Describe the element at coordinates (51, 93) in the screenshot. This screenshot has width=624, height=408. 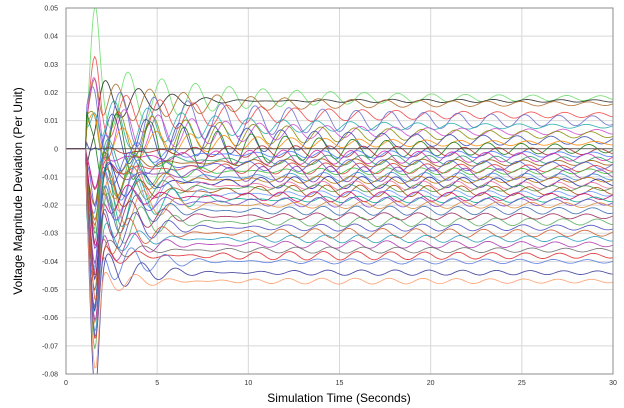
I see `y-tick-label: 0.02` at that location.